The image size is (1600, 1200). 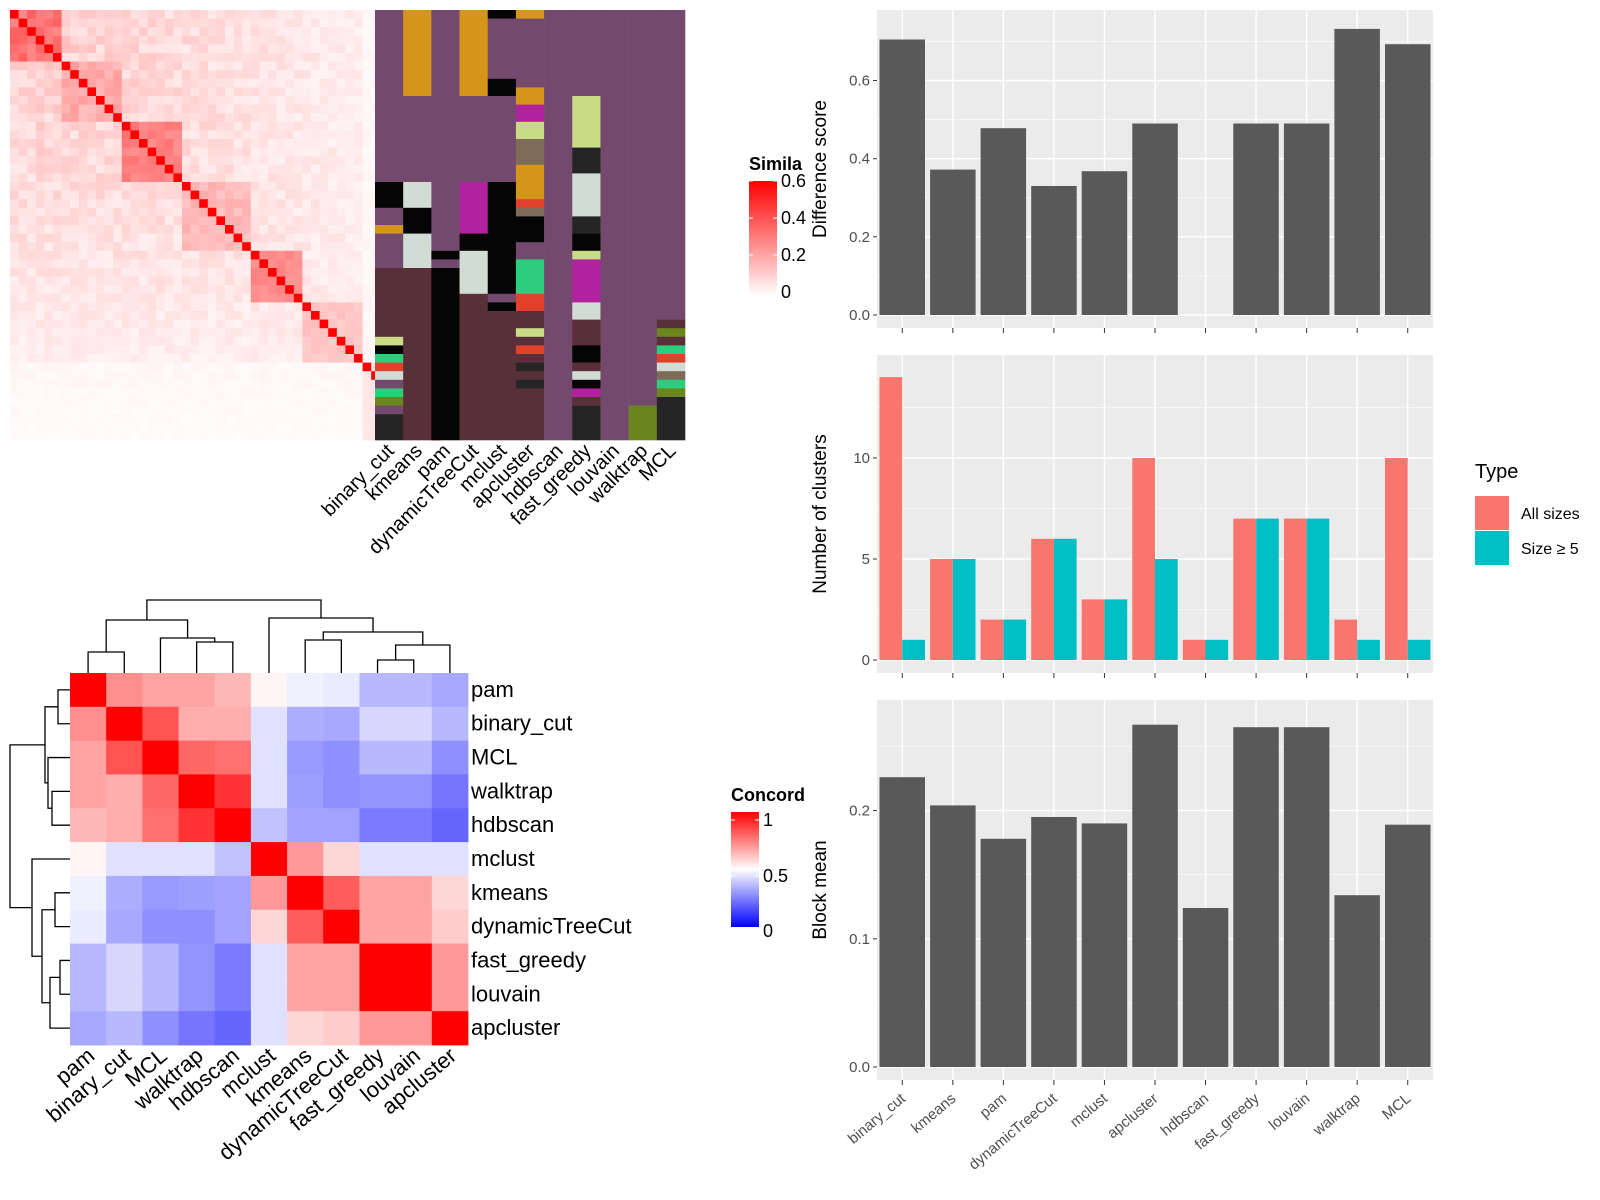 What do you see at coordinates (1527, 513) in the screenshot?
I see `type-legend: Type All sizes Size ≥ 5` at bounding box center [1527, 513].